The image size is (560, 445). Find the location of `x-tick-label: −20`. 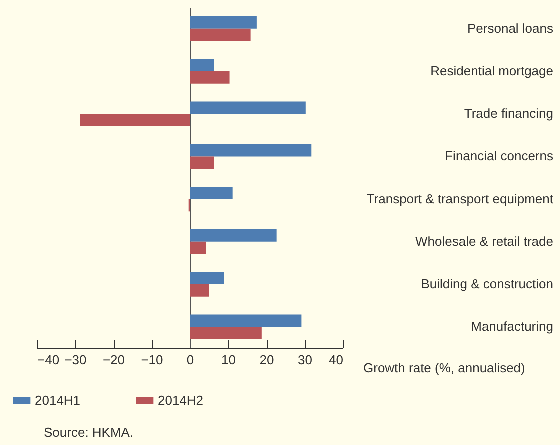

x-tick-label: −20 is located at coordinates (114, 360).